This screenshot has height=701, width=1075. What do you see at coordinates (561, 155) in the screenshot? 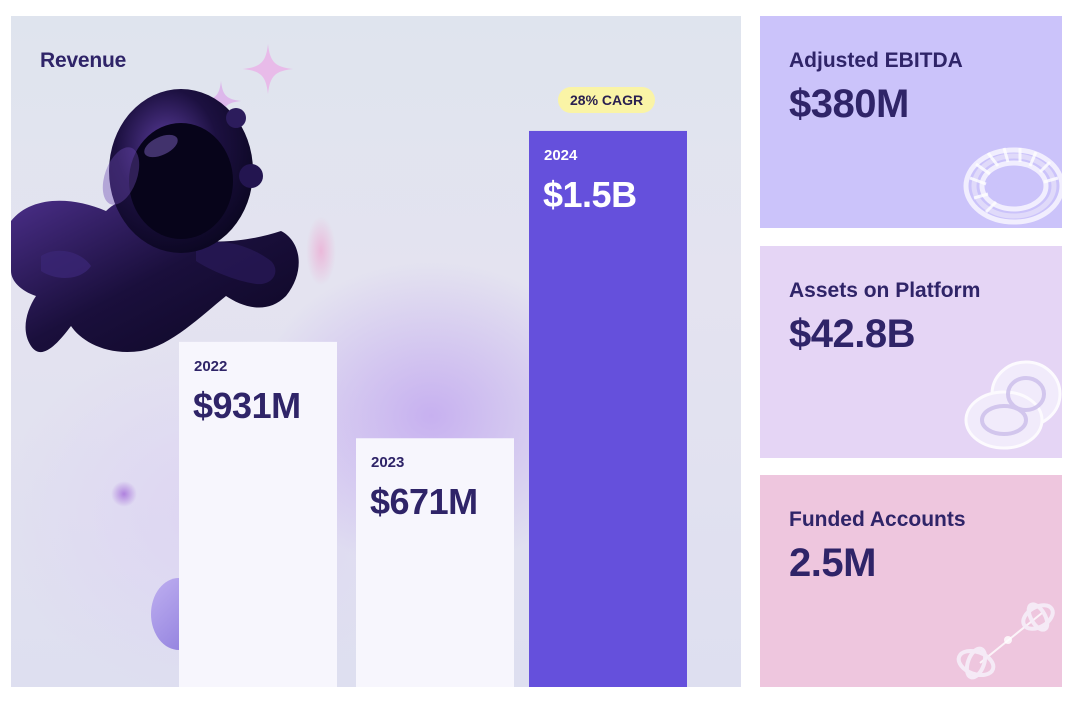
I see `bar-year-label: 2024` at bounding box center [561, 155].